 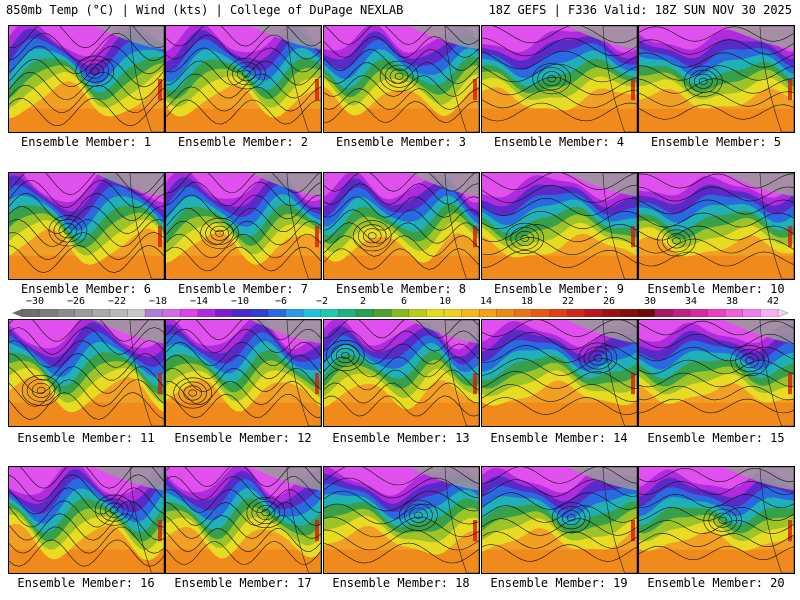 What do you see at coordinates (243, 142) in the screenshot?
I see `ensemble-member-2-label: Ensemble Member: 2` at bounding box center [243, 142].